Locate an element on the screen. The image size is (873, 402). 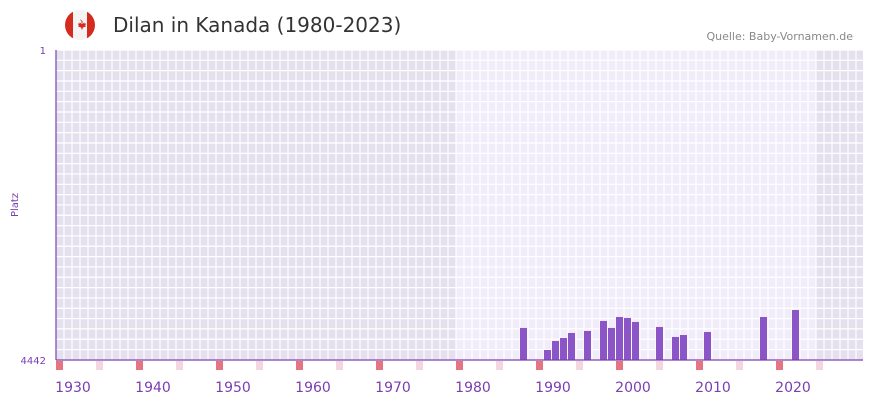
bar-2005 is located at coordinates (675, 348).